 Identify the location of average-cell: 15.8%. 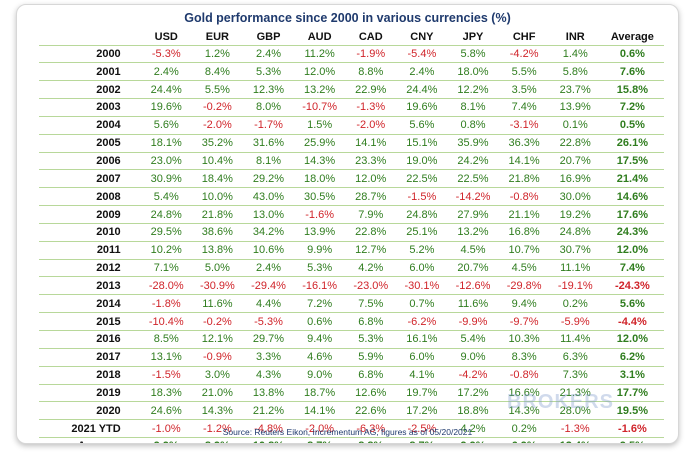
(632, 90).